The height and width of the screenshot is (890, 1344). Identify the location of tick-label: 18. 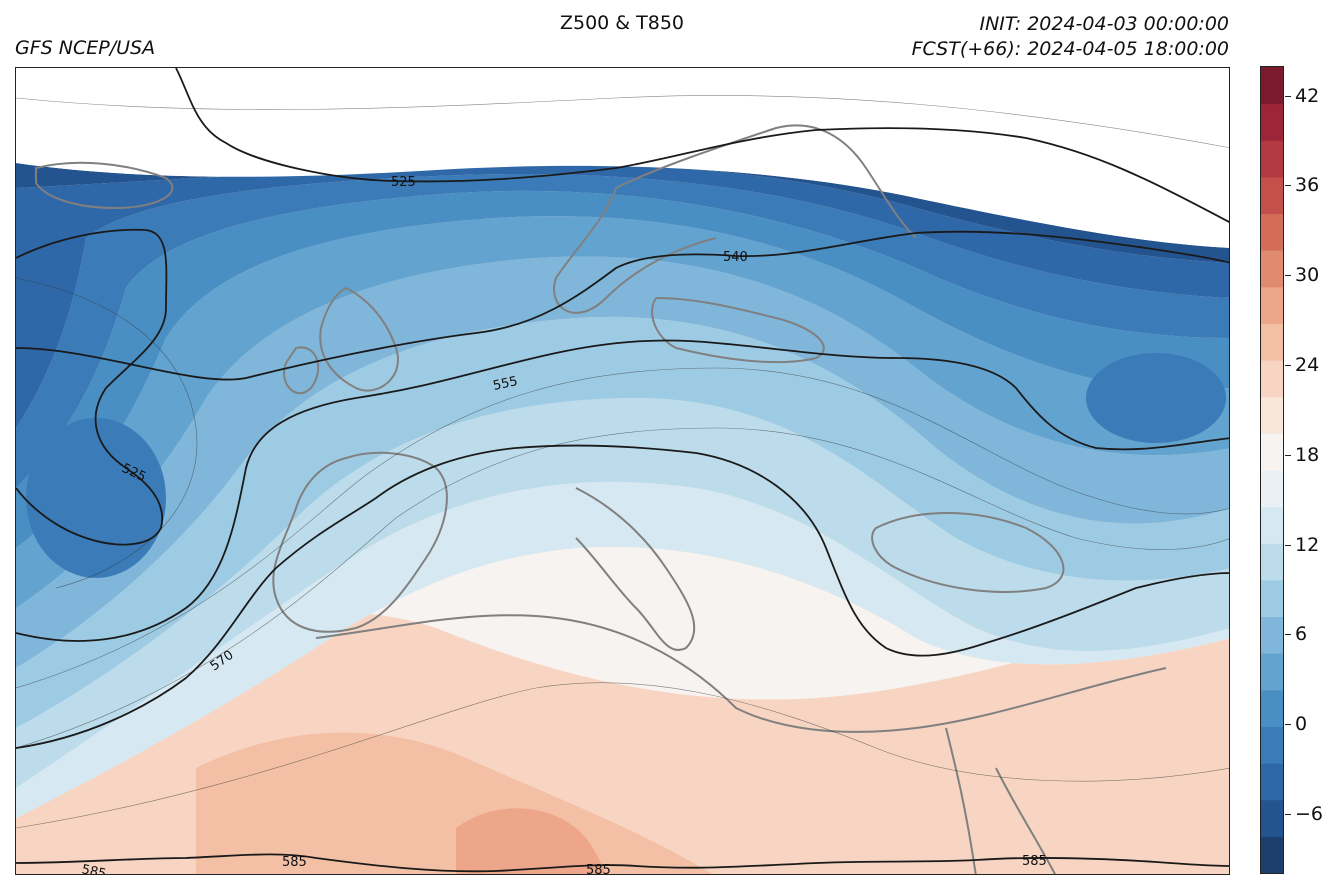
(1307, 455).